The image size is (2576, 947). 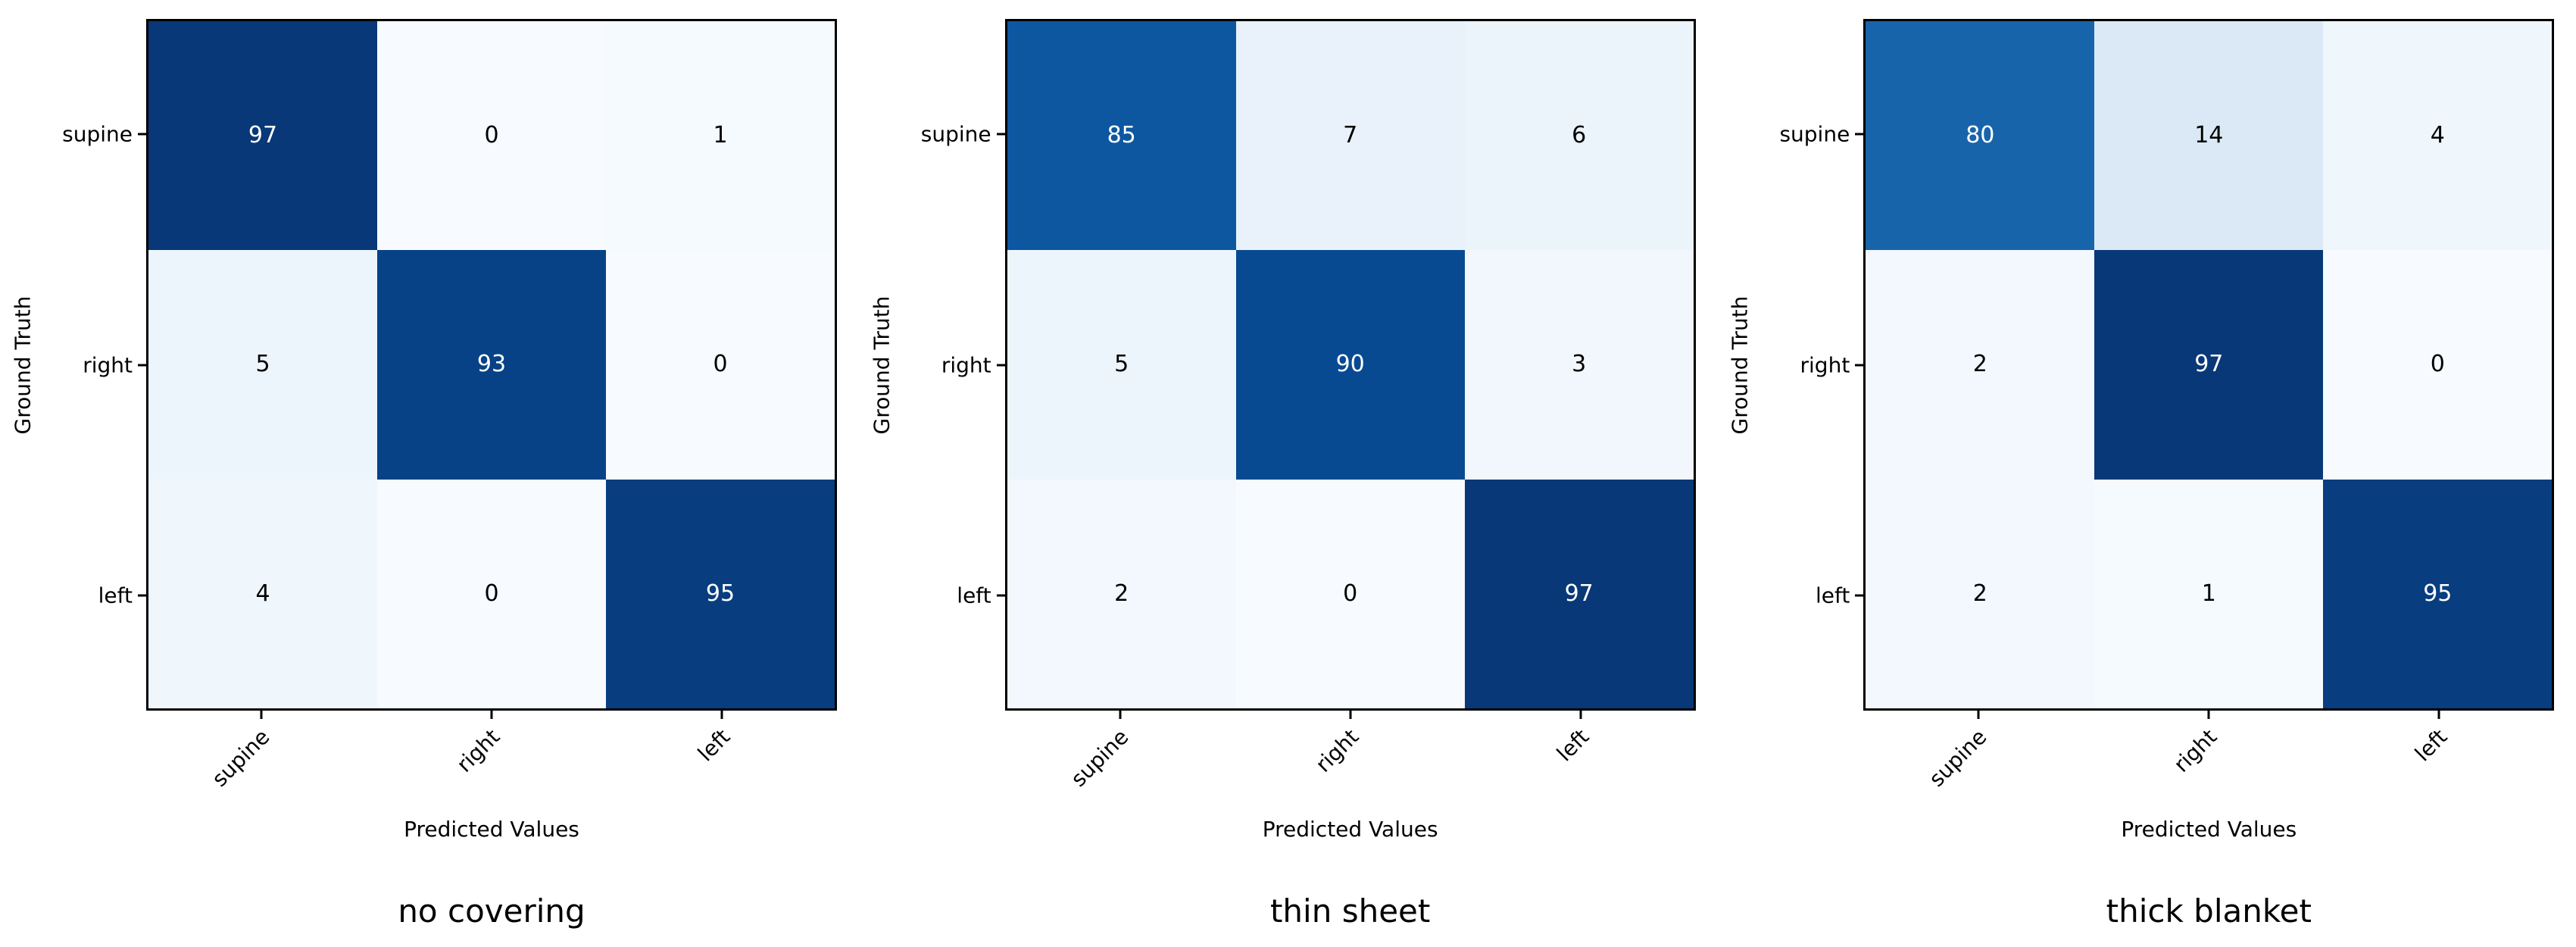 I want to click on heatmap-cell: 80, so click(x=1981, y=136).